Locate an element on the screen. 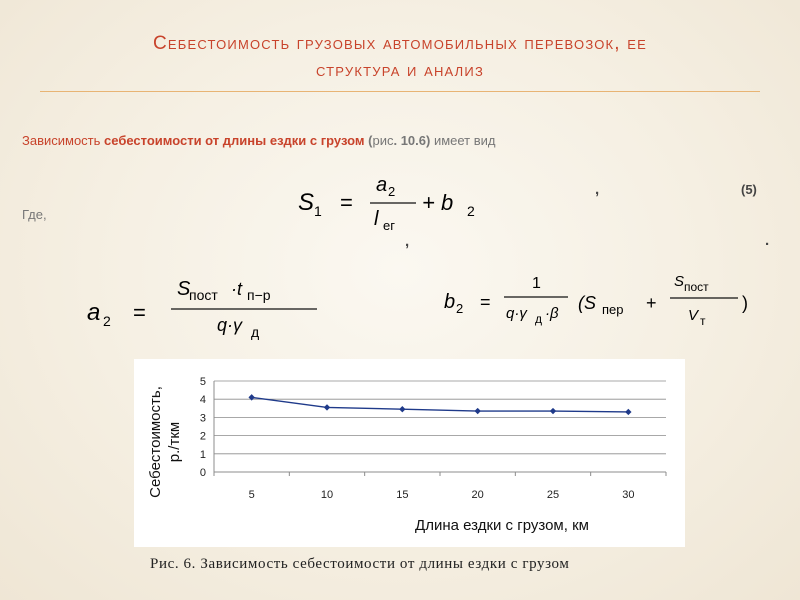 This screenshot has height=600, width=800. b2-inner-den: V is located at coordinates (694, 315).